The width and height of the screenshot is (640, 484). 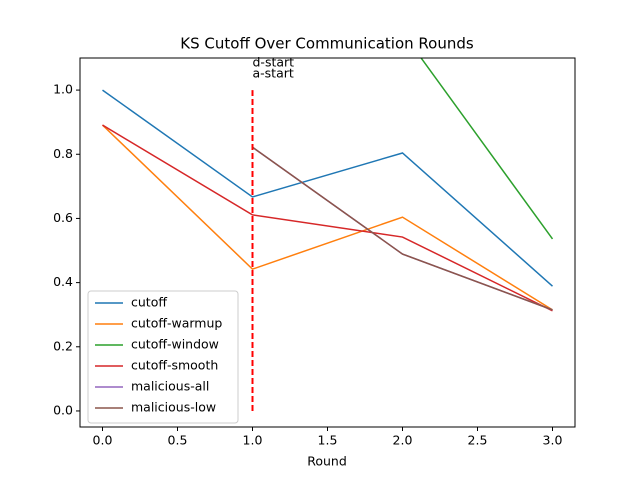 I want to click on x-tick-label: 2.0, so click(x=403, y=440).